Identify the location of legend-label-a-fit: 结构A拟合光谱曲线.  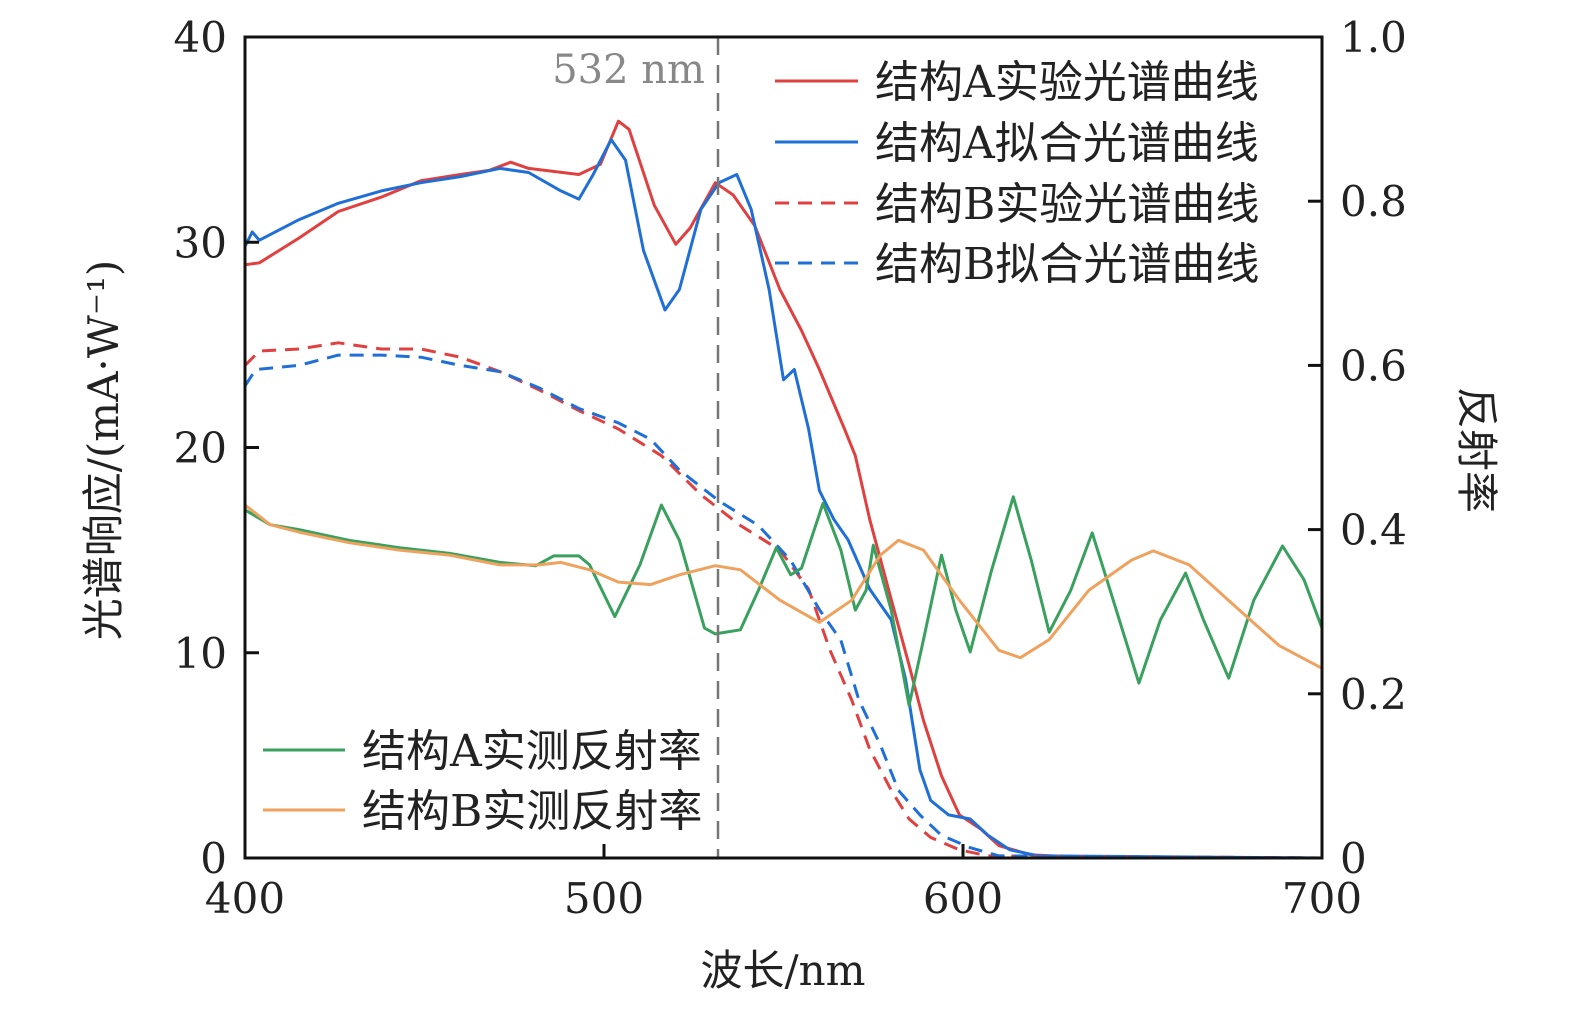
(1067, 143).